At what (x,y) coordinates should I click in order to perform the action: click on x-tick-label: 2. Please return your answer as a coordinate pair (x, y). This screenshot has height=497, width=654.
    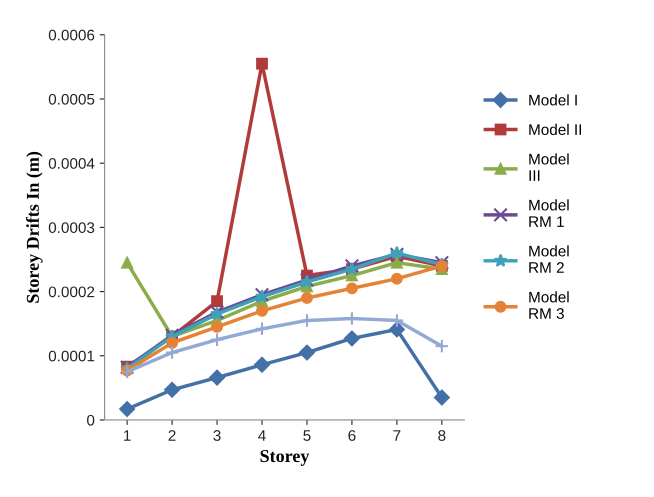
    Looking at the image, I should click on (172, 435).